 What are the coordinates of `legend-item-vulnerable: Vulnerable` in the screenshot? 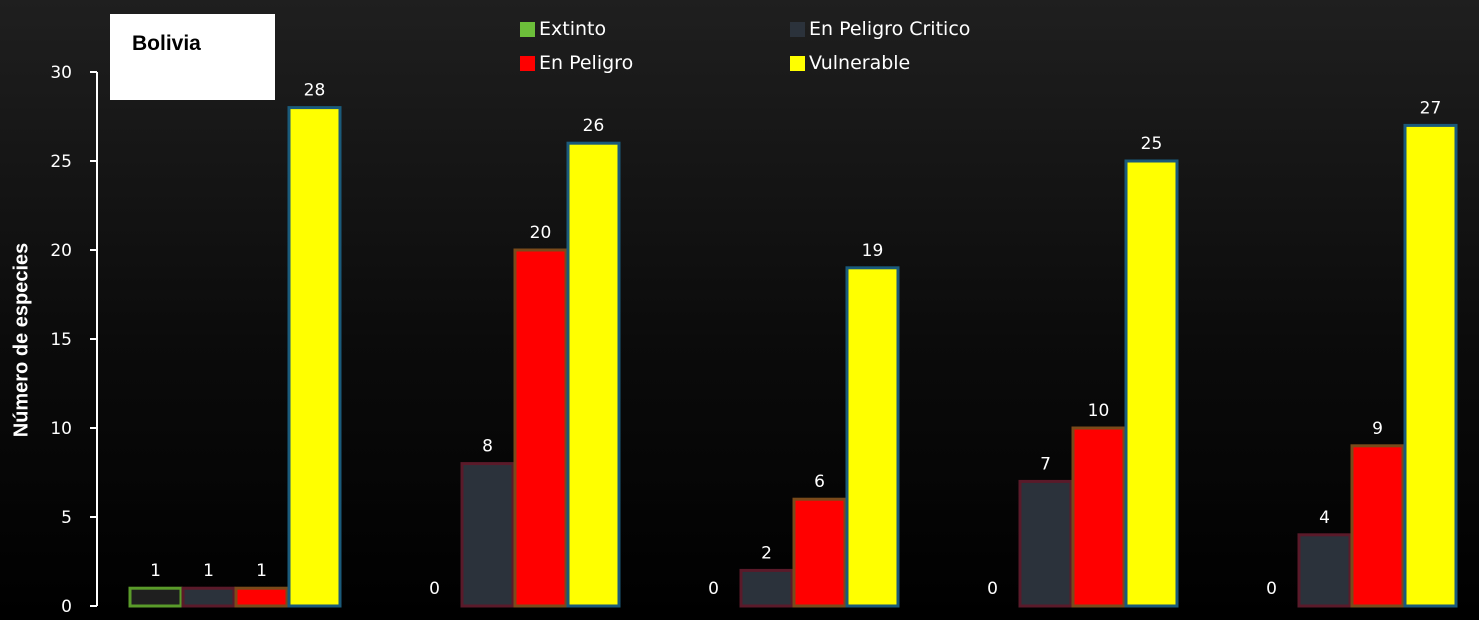 It's located at (850, 63).